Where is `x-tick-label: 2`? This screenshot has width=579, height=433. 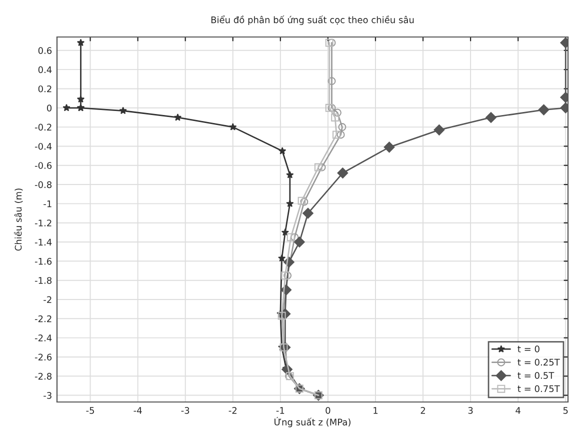 x-tick-label: 2 is located at coordinates (422, 410).